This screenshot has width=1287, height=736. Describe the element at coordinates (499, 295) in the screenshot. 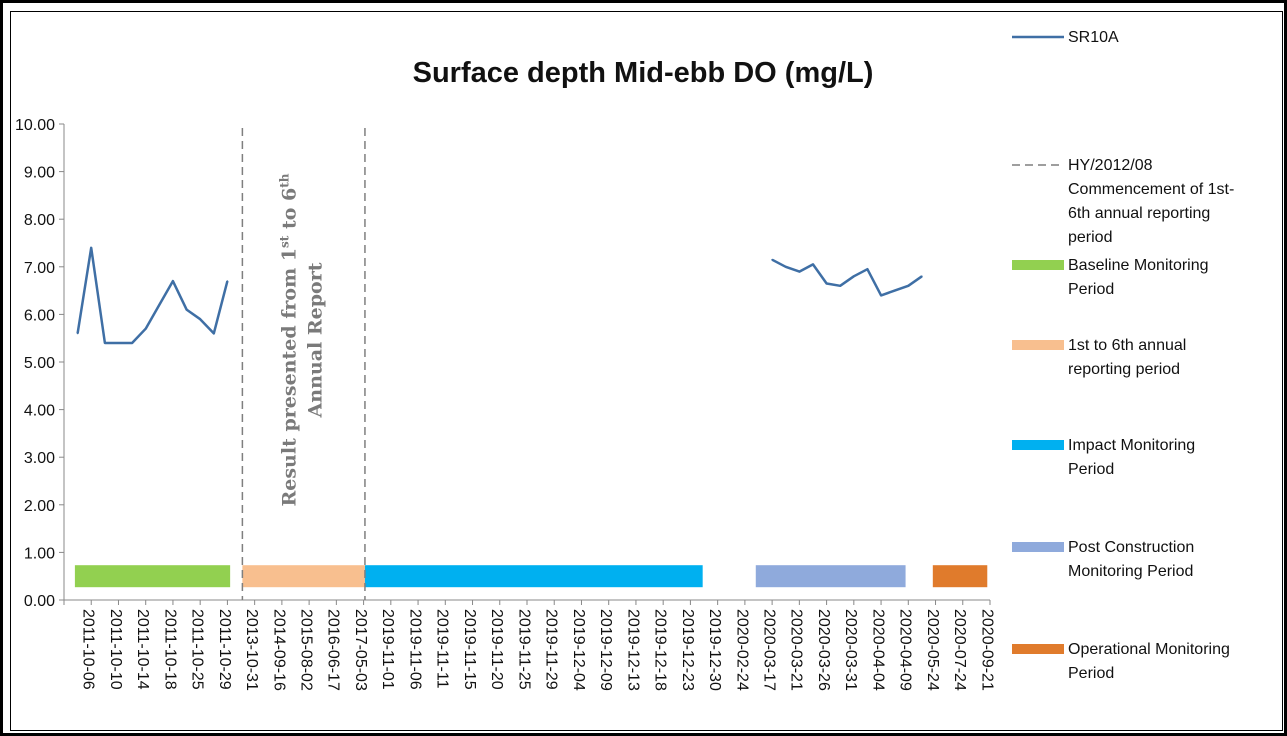

I see `series-lines` at that location.